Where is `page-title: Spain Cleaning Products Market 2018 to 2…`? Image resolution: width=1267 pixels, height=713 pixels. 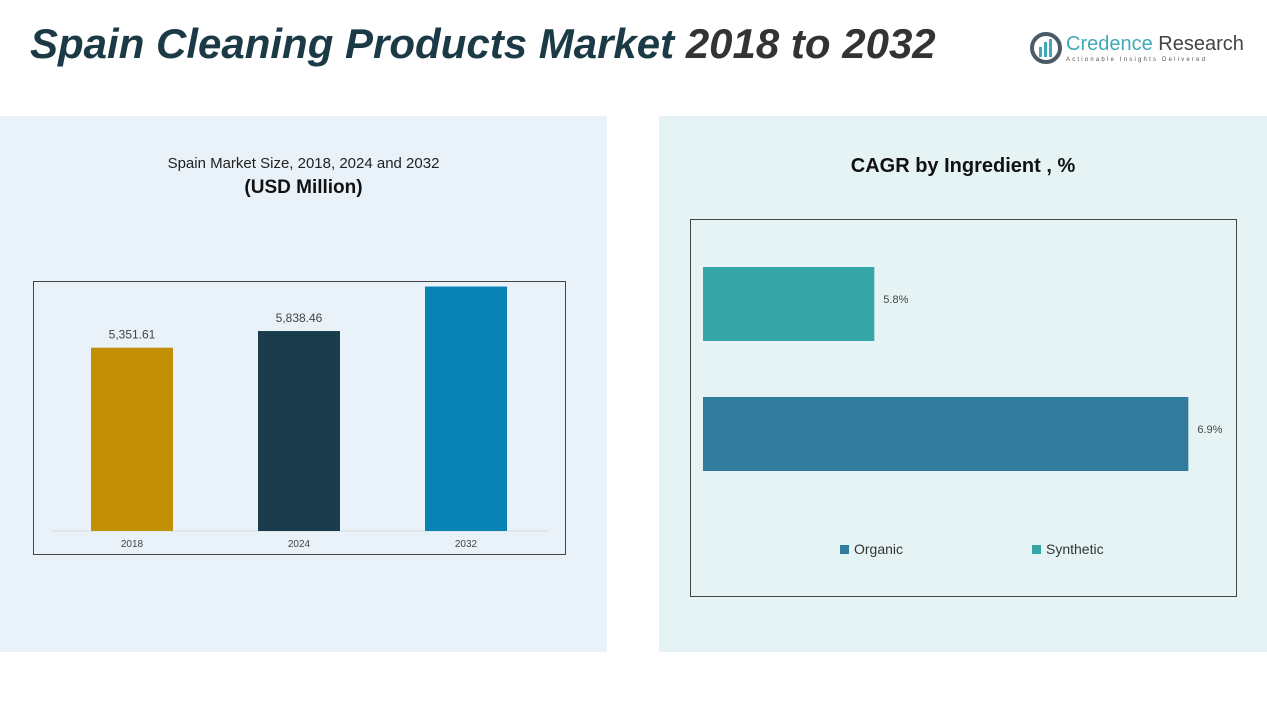 page-title: Spain Cleaning Products Market 2018 to 2… is located at coordinates (483, 44).